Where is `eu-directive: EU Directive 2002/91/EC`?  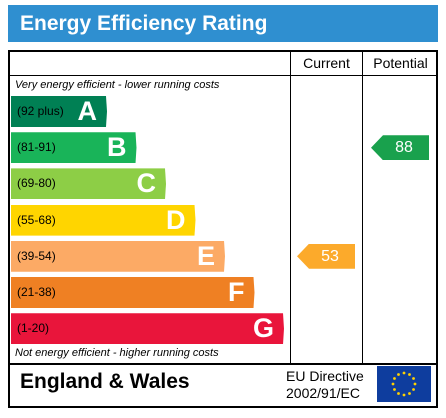 eu-directive: EU Directive 2002/91/EC is located at coordinates (325, 385).